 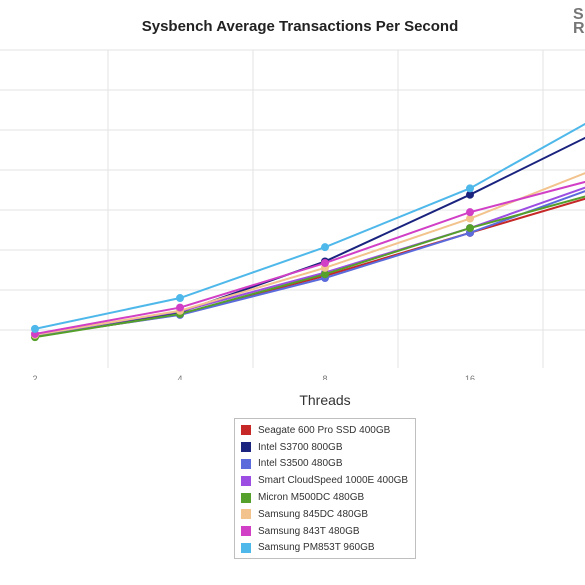 I want to click on legend-item: Intel S3500 480GB, so click(x=325, y=464).